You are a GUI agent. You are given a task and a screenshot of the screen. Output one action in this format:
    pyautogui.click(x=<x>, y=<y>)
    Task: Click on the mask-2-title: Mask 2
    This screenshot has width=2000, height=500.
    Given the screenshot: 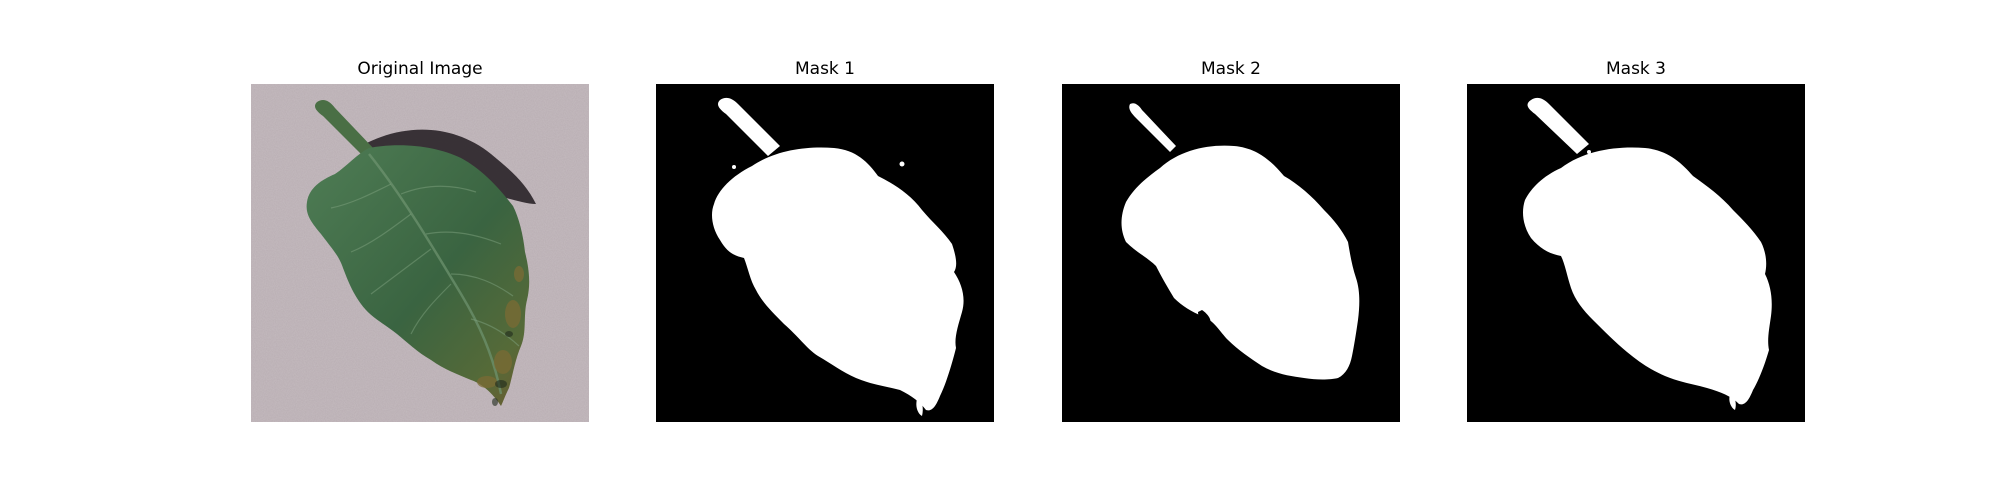 What is the action you would take?
    pyautogui.click(x=1230, y=69)
    